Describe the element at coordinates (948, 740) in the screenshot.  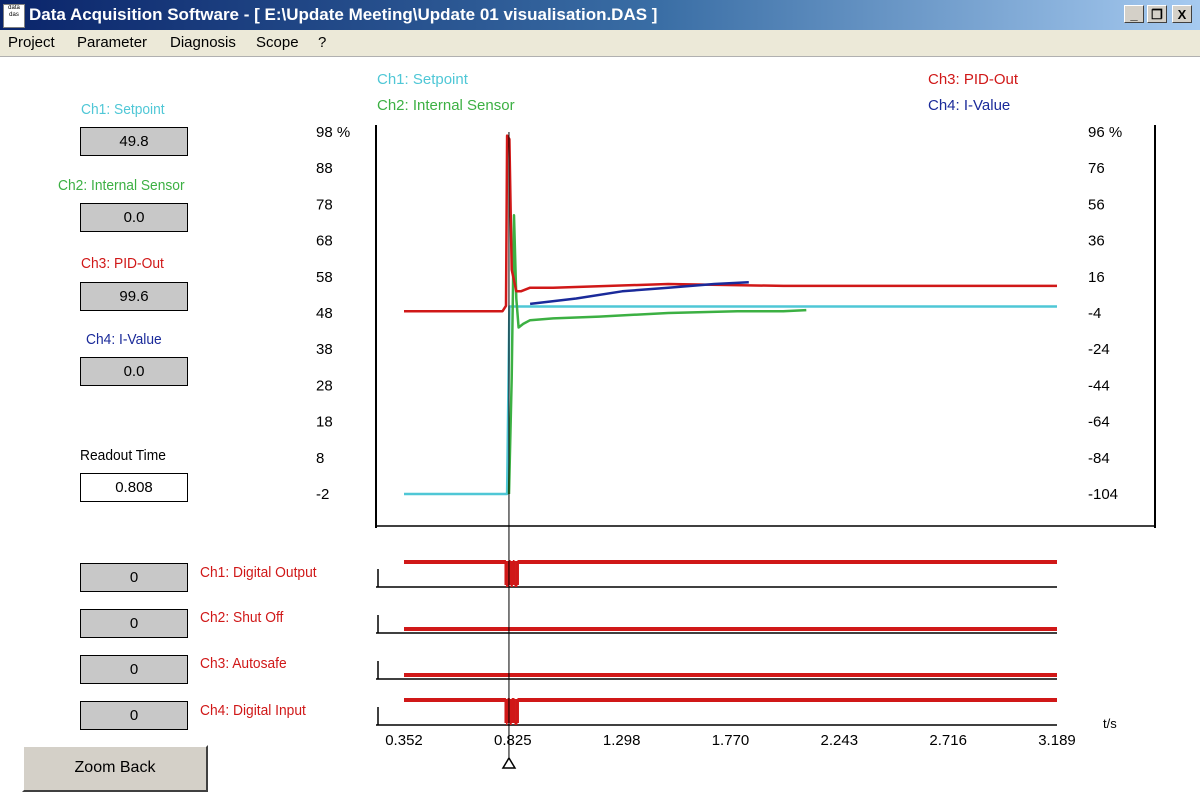
I see `x-axis-tick-label: 2.716` at that location.